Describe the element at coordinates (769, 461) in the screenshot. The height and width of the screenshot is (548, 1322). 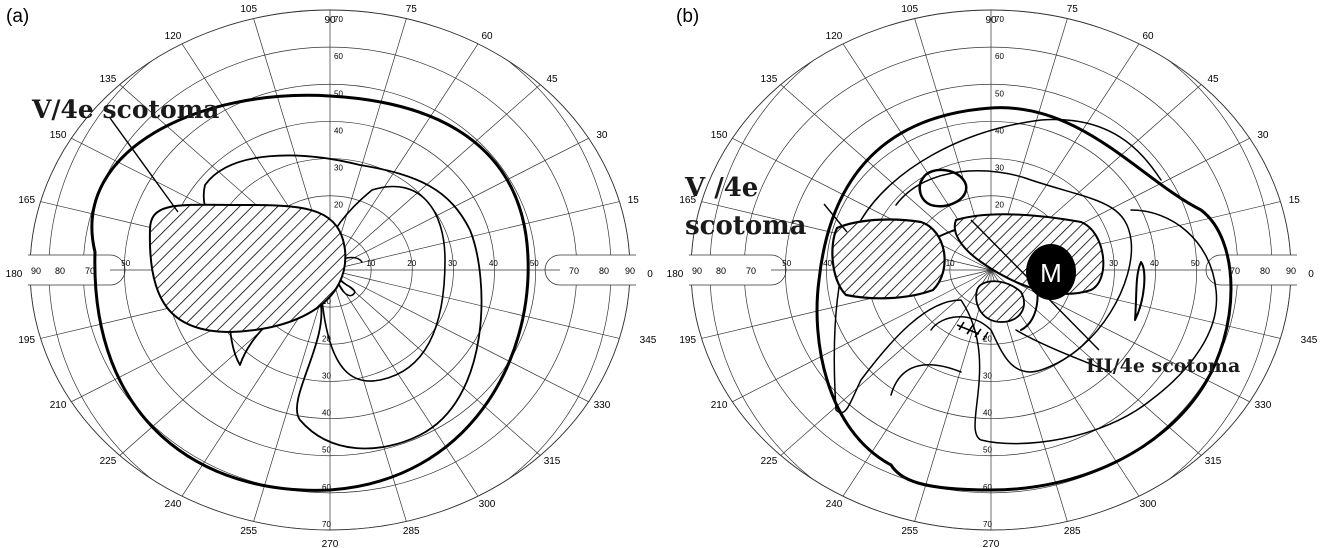
I see `angle-label-225: 225` at that location.